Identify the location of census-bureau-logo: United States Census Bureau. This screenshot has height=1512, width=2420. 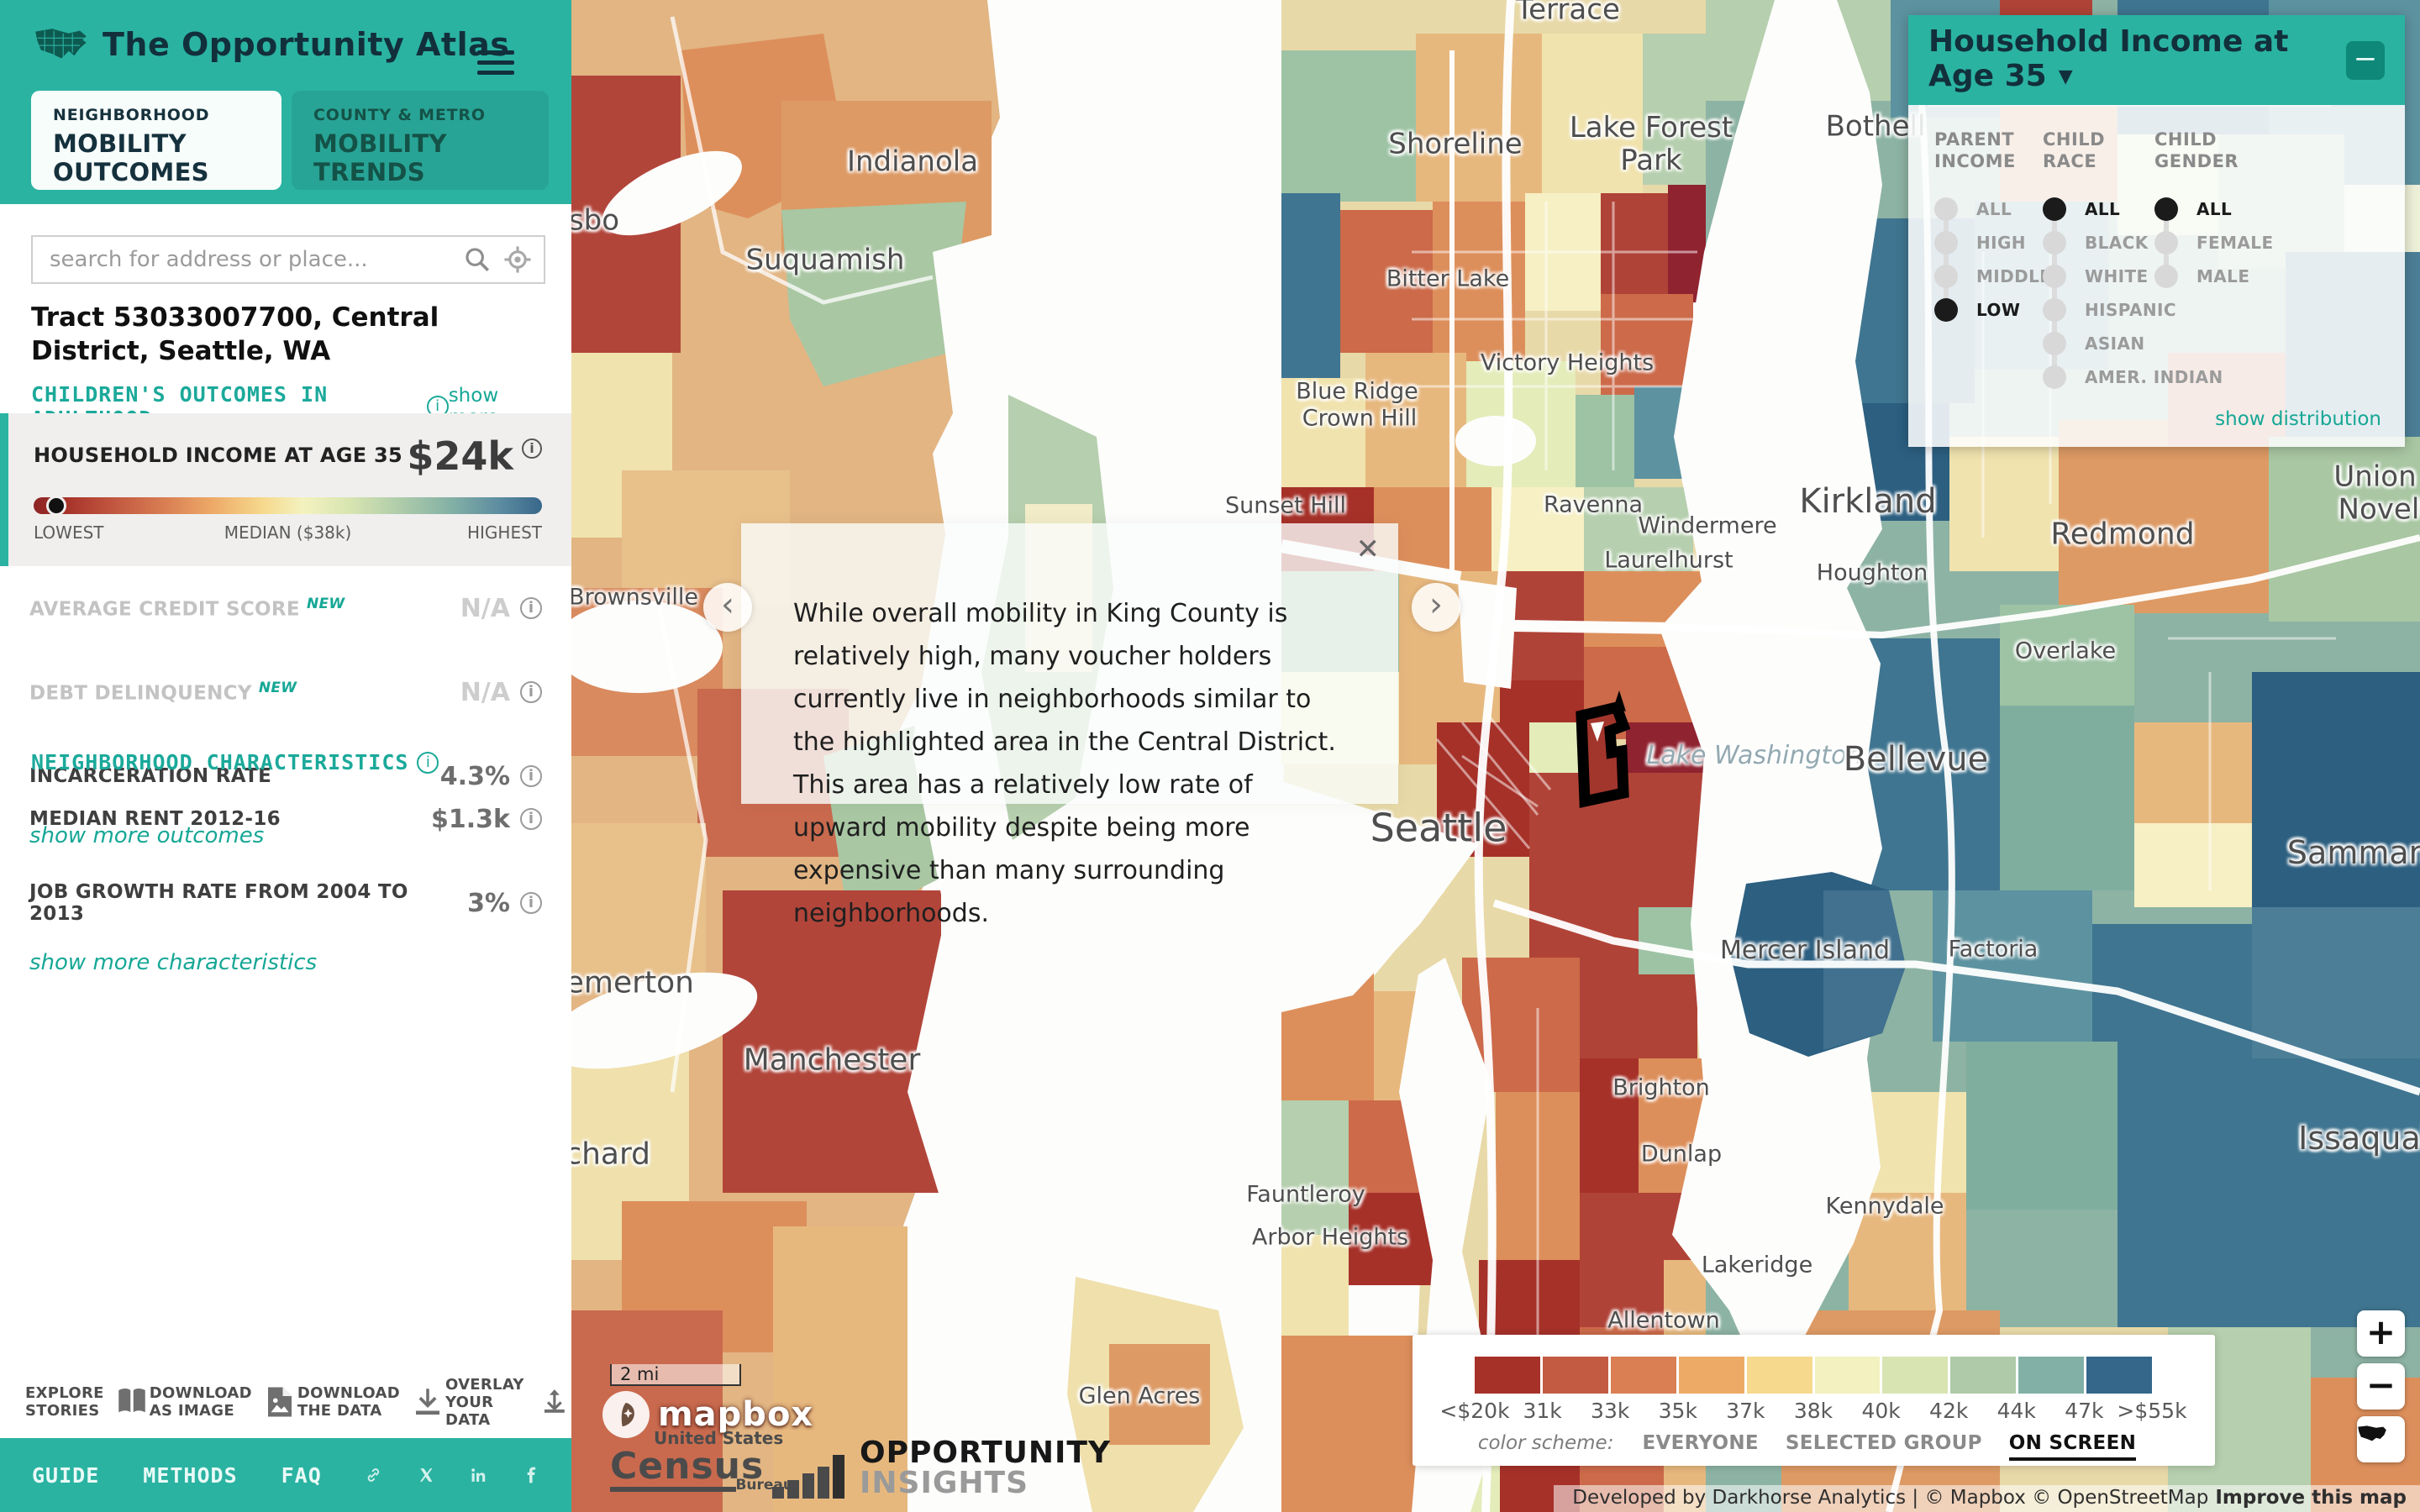
(702, 1461).